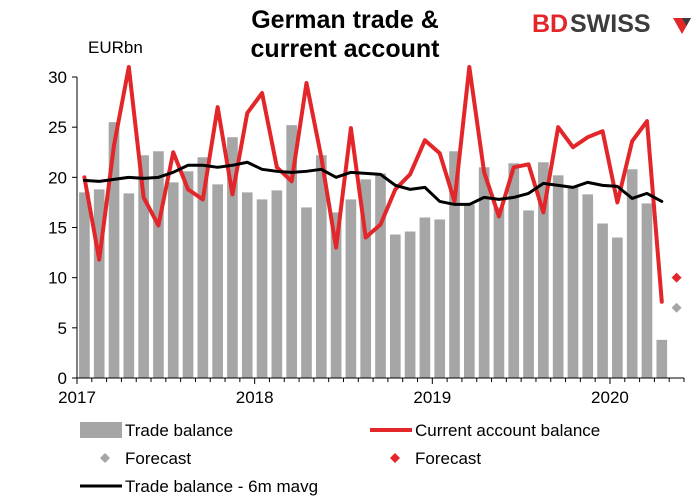 This screenshot has height=500, width=700. What do you see at coordinates (179, 430) in the screenshot?
I see `legend-label: Trade balance` at bounding box center [179, 430].